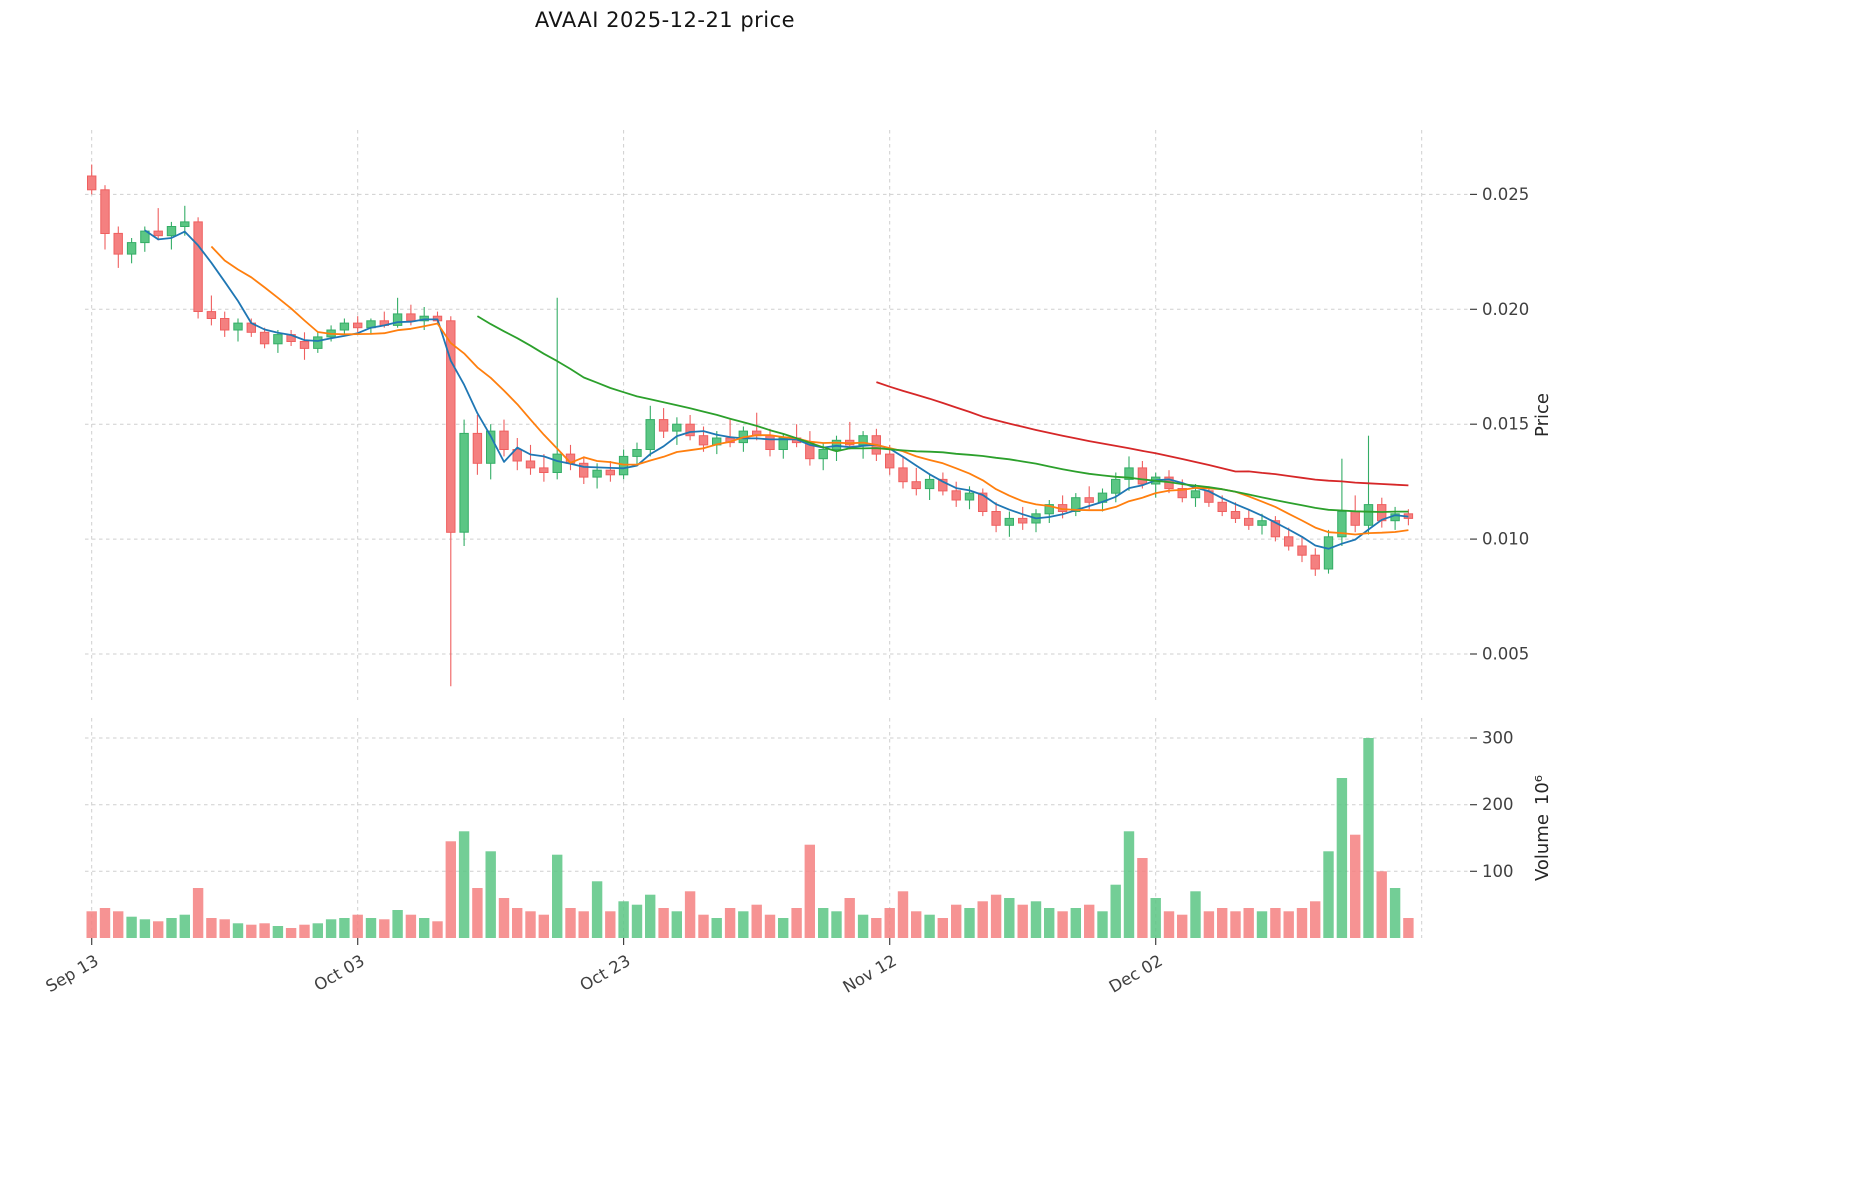 This screenshot has height=1202, width=1860. Describe the element at coordinates (1498, 871) in the screenshot. I see `volume-tick-label: 100` at that location.